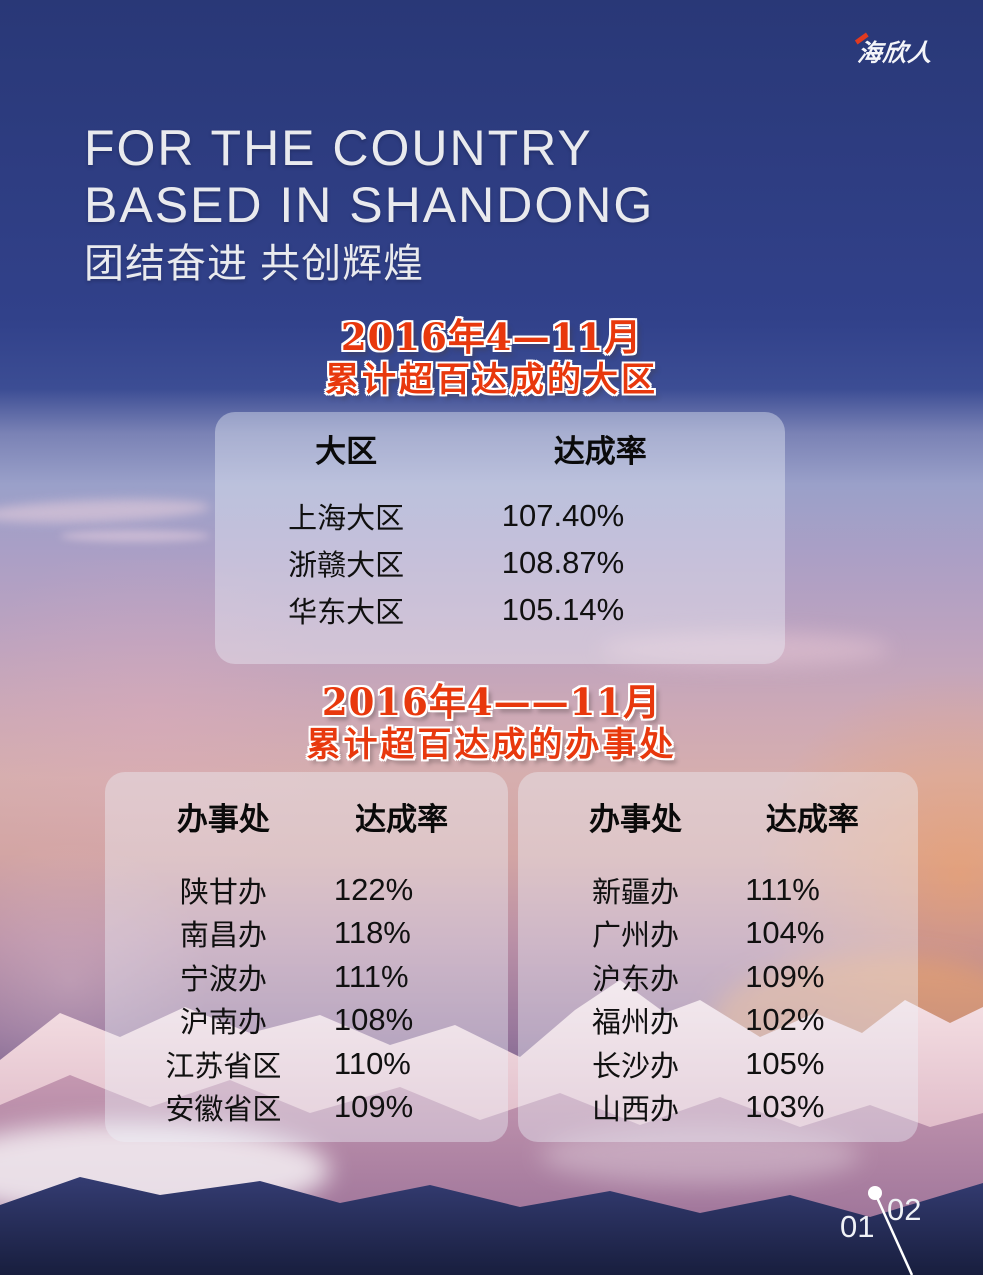  I want to click on table-row: 沪东办 109%, so click(718, 977).